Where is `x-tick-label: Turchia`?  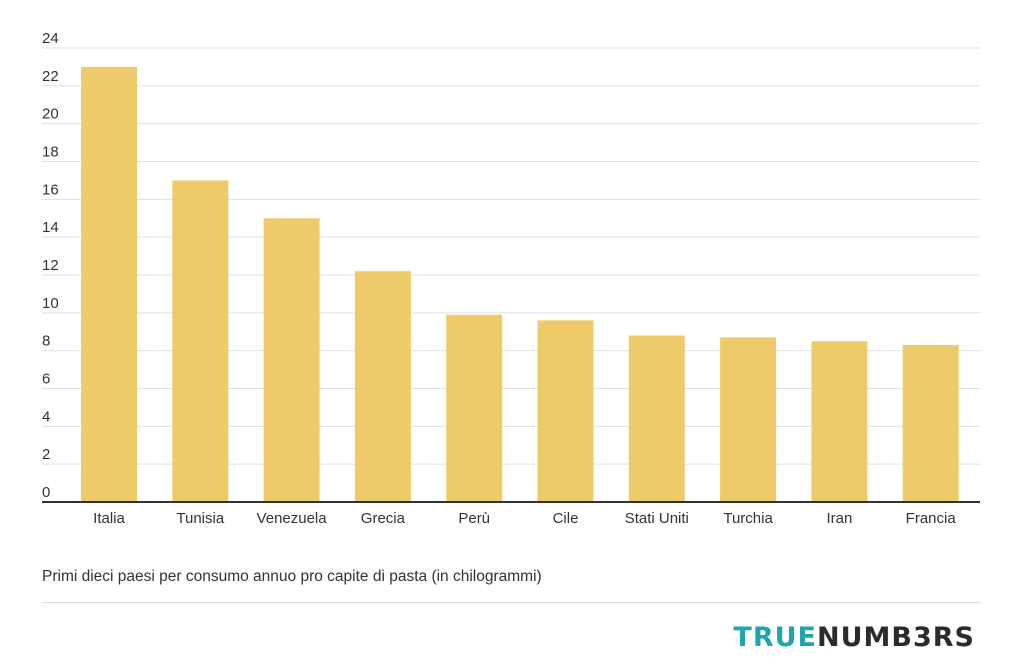 x-tick-label: Turchia is located at coordinates (748, 518).